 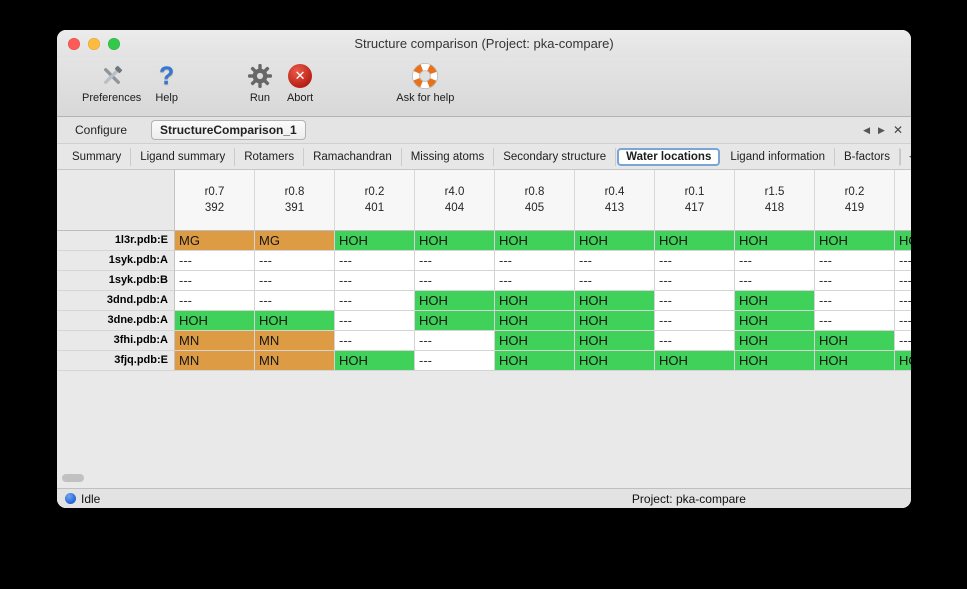 I want to click on subtab-rotamers: Rotamers, so click(x=270, y=156).